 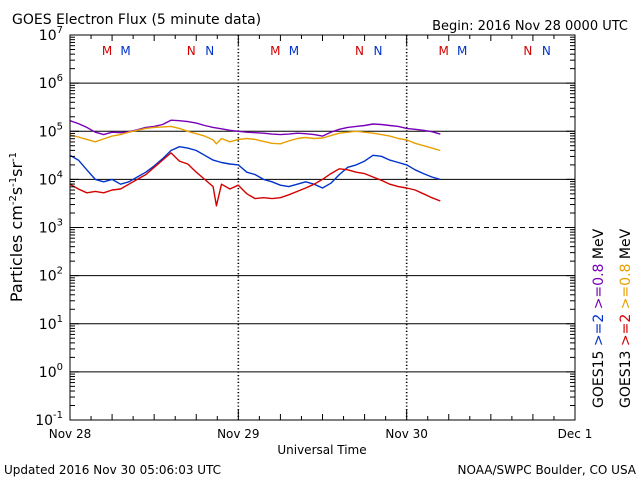 I want to click on y-axis-title-exp-1: -2, so click(x=13, y=200).